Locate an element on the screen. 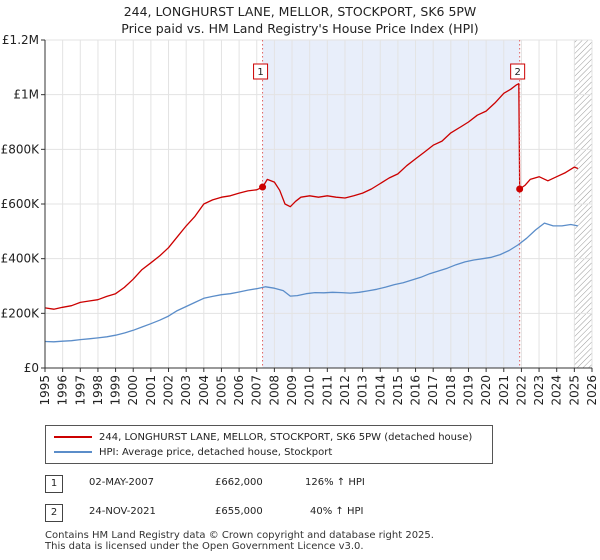 Image resolution: width=600 pixels, height=560 pixels. x-tick-label: 1998 is located at coordinates (98, 390).